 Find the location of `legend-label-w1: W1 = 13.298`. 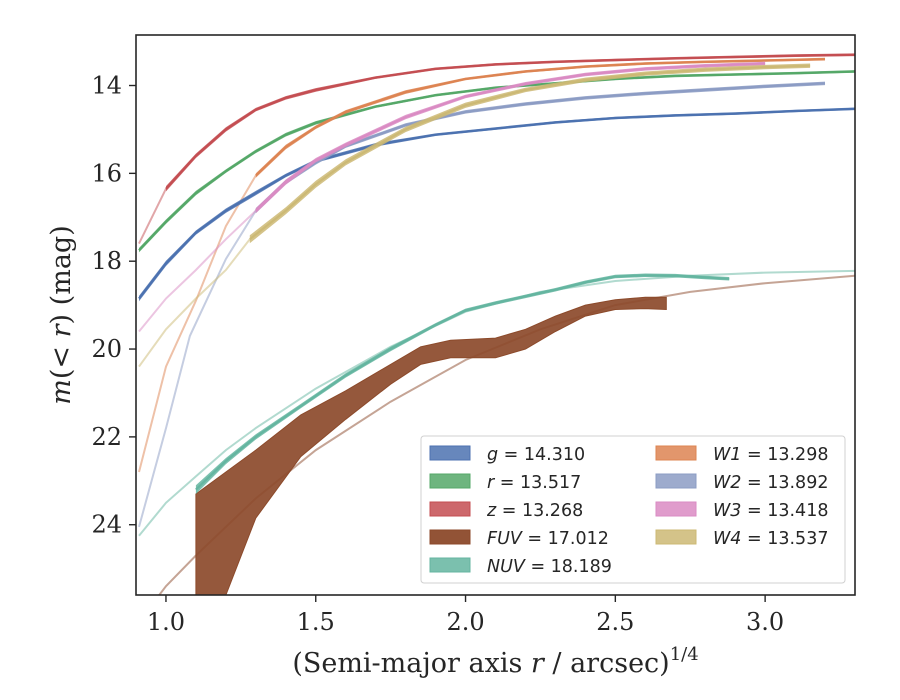

legend-label-w1: W1 = 13.298 is located at coordinates (770, 455).